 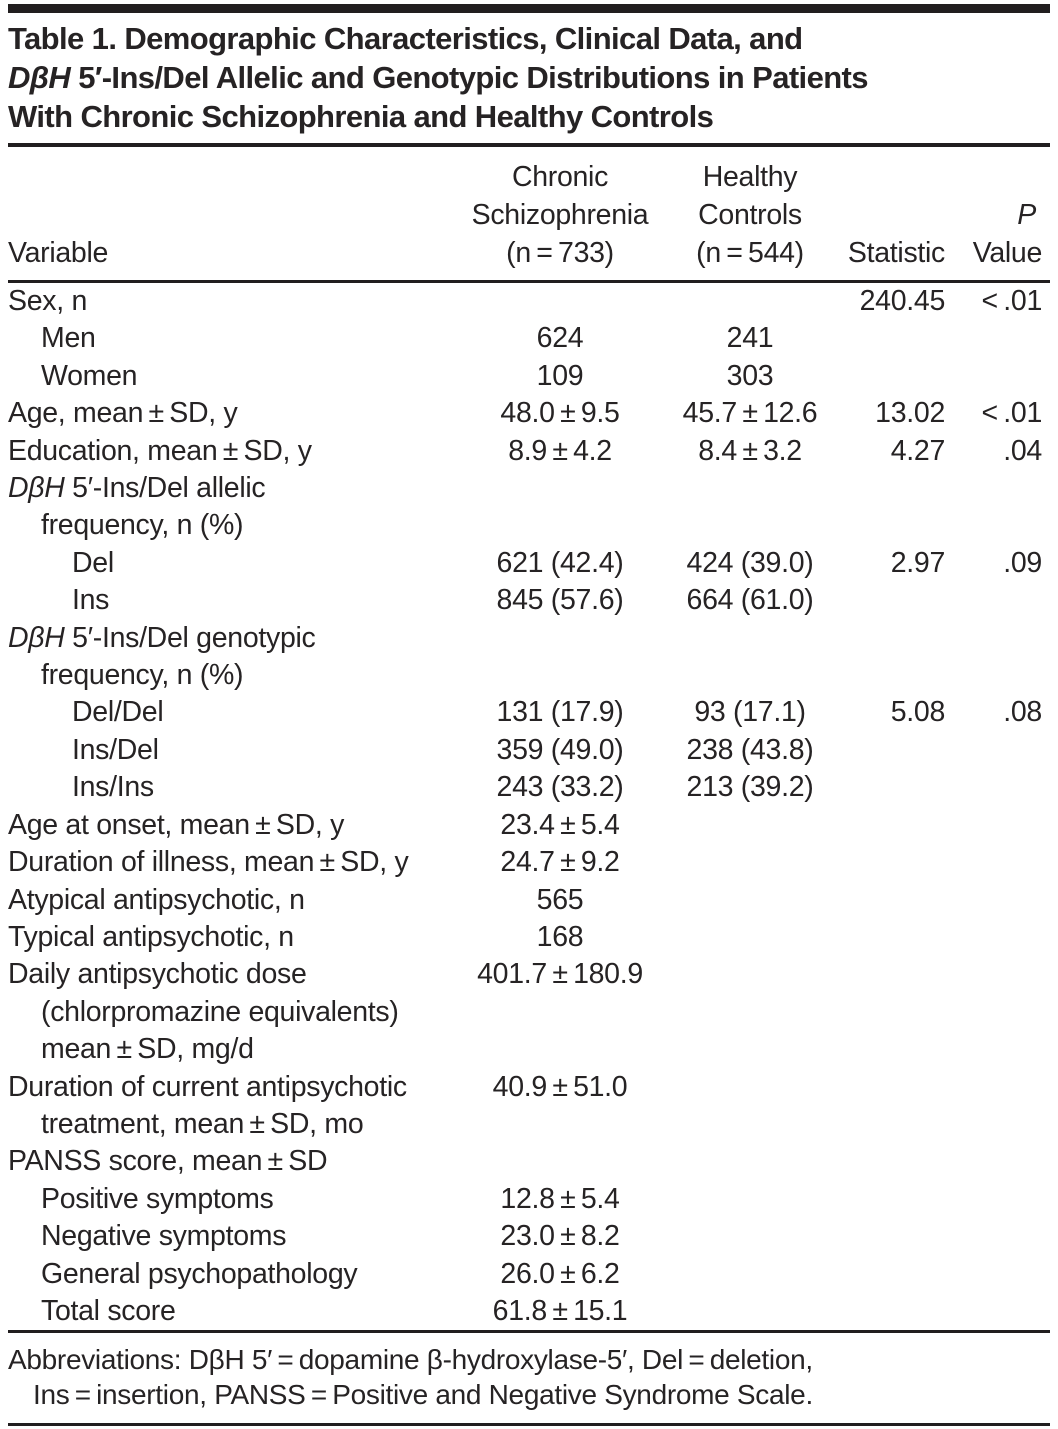 I want to click on table-row: PANSS score, mean ± SD, so click(x=529, y=1161).